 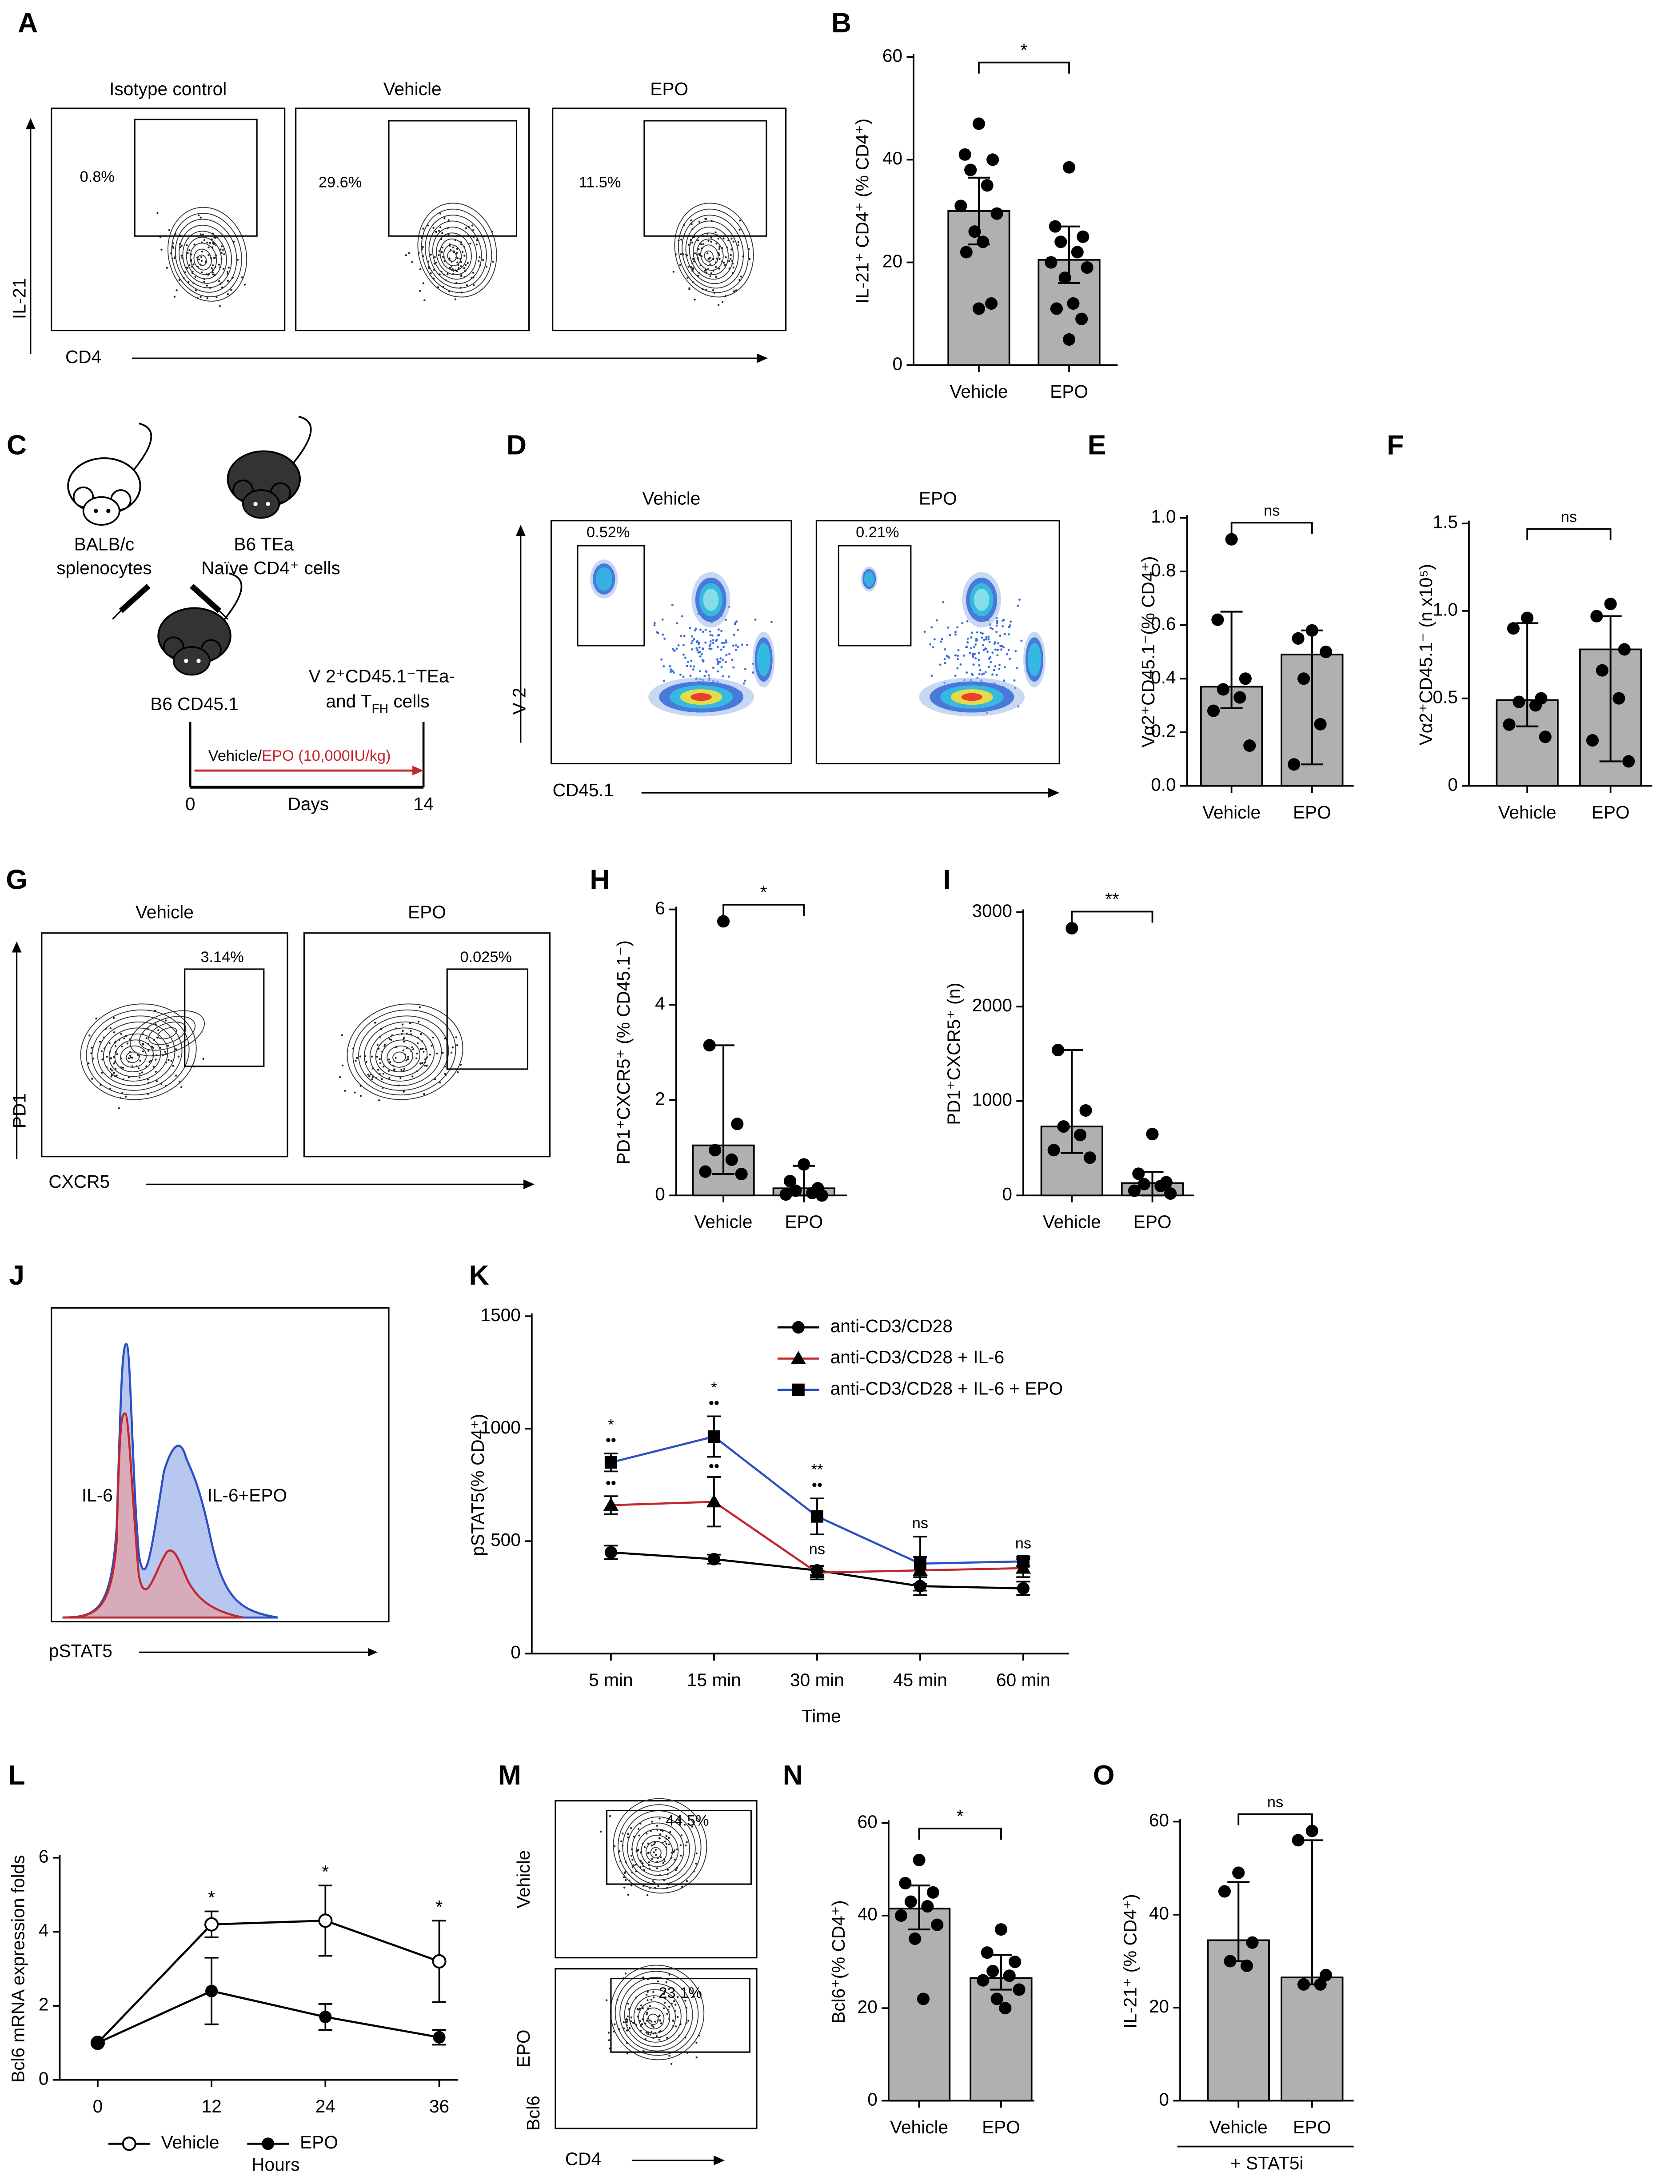 What do you see at coordinates (918, 1357) in the screenshot?
I see `legend-label: anti-CD3/CD28 + IL-6` at bounding box center [918, 1357].